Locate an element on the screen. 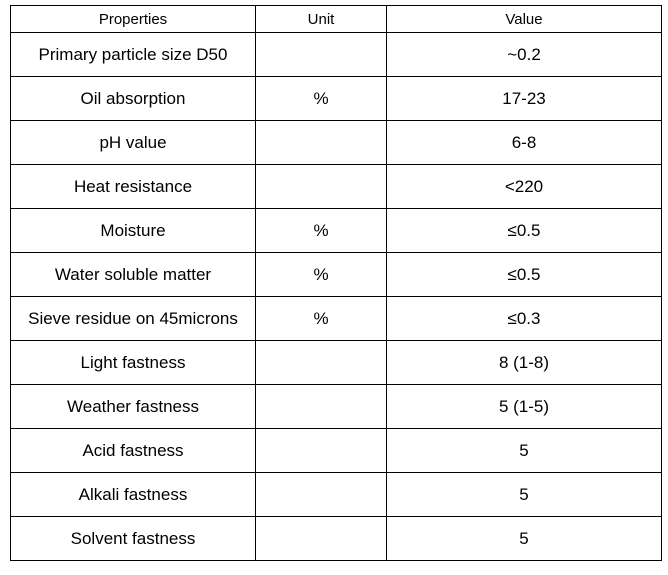 The width and height of the screenshot is (668, 575). property-cell: Acid fastness is located at coordinates (133, 450).